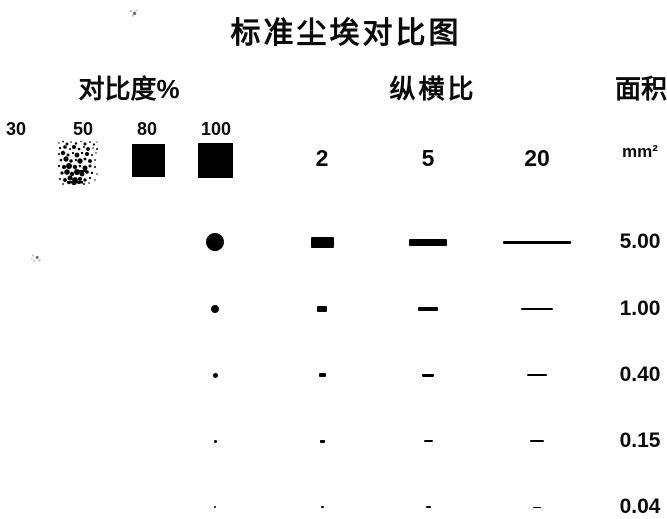 This screenshot has width=667, height=519. Describe the element at coordinates (640, 308) in the screenshot. I see `row-area-value: 1.00` at that location.